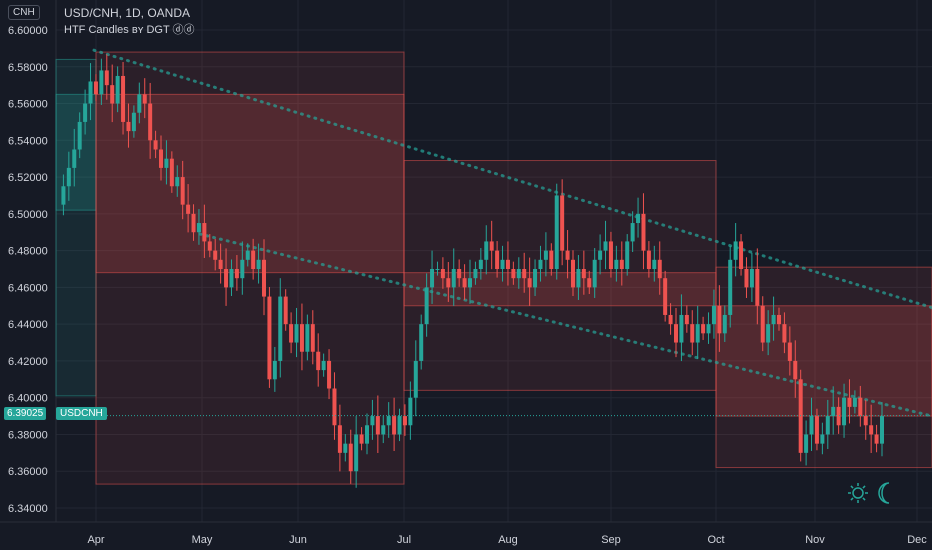  What do you see at coordinates (28, 178) in the screenshot?
I see `y-tick-label: 6.52000` at bounding box center [28, 178].